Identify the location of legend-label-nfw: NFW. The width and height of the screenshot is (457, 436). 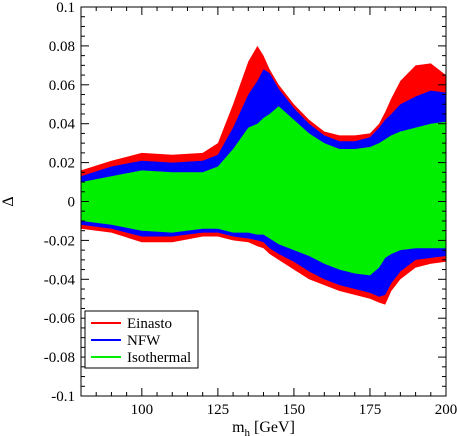
(144, 341).